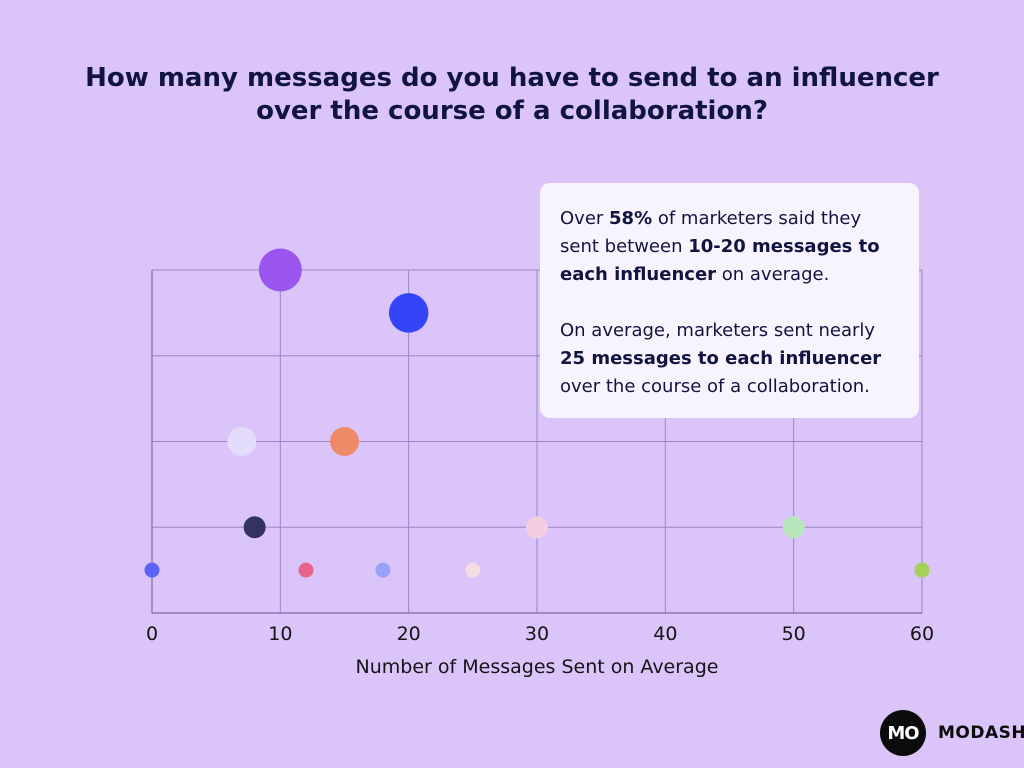  I want to click on x-tick-label: 0, so click(152, 634).